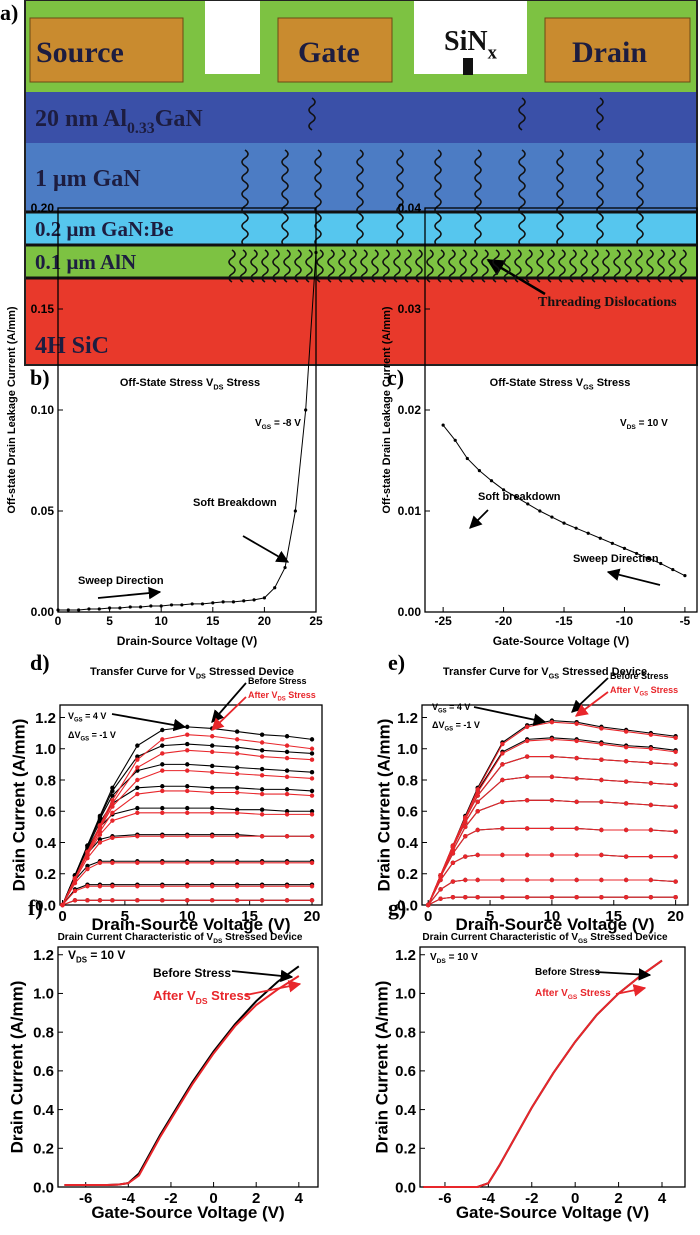 This screenshot has width=700, height=1235. I want to click on x-tick-label: 2, so click(256, 1198).